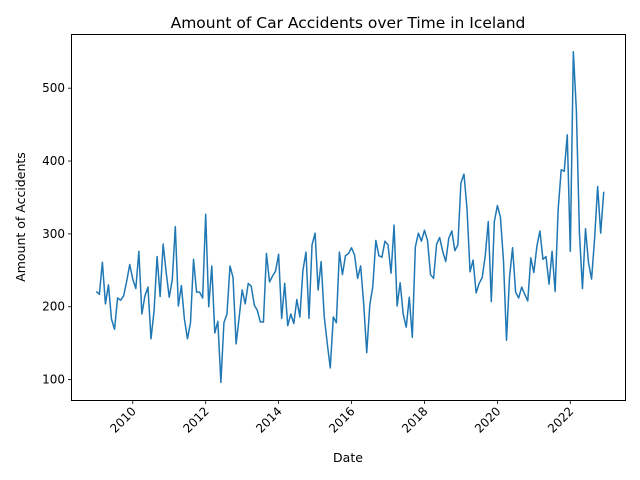 The image size is (640, 480). I want to click on x-tick-label: 2016, so click(341, 419).